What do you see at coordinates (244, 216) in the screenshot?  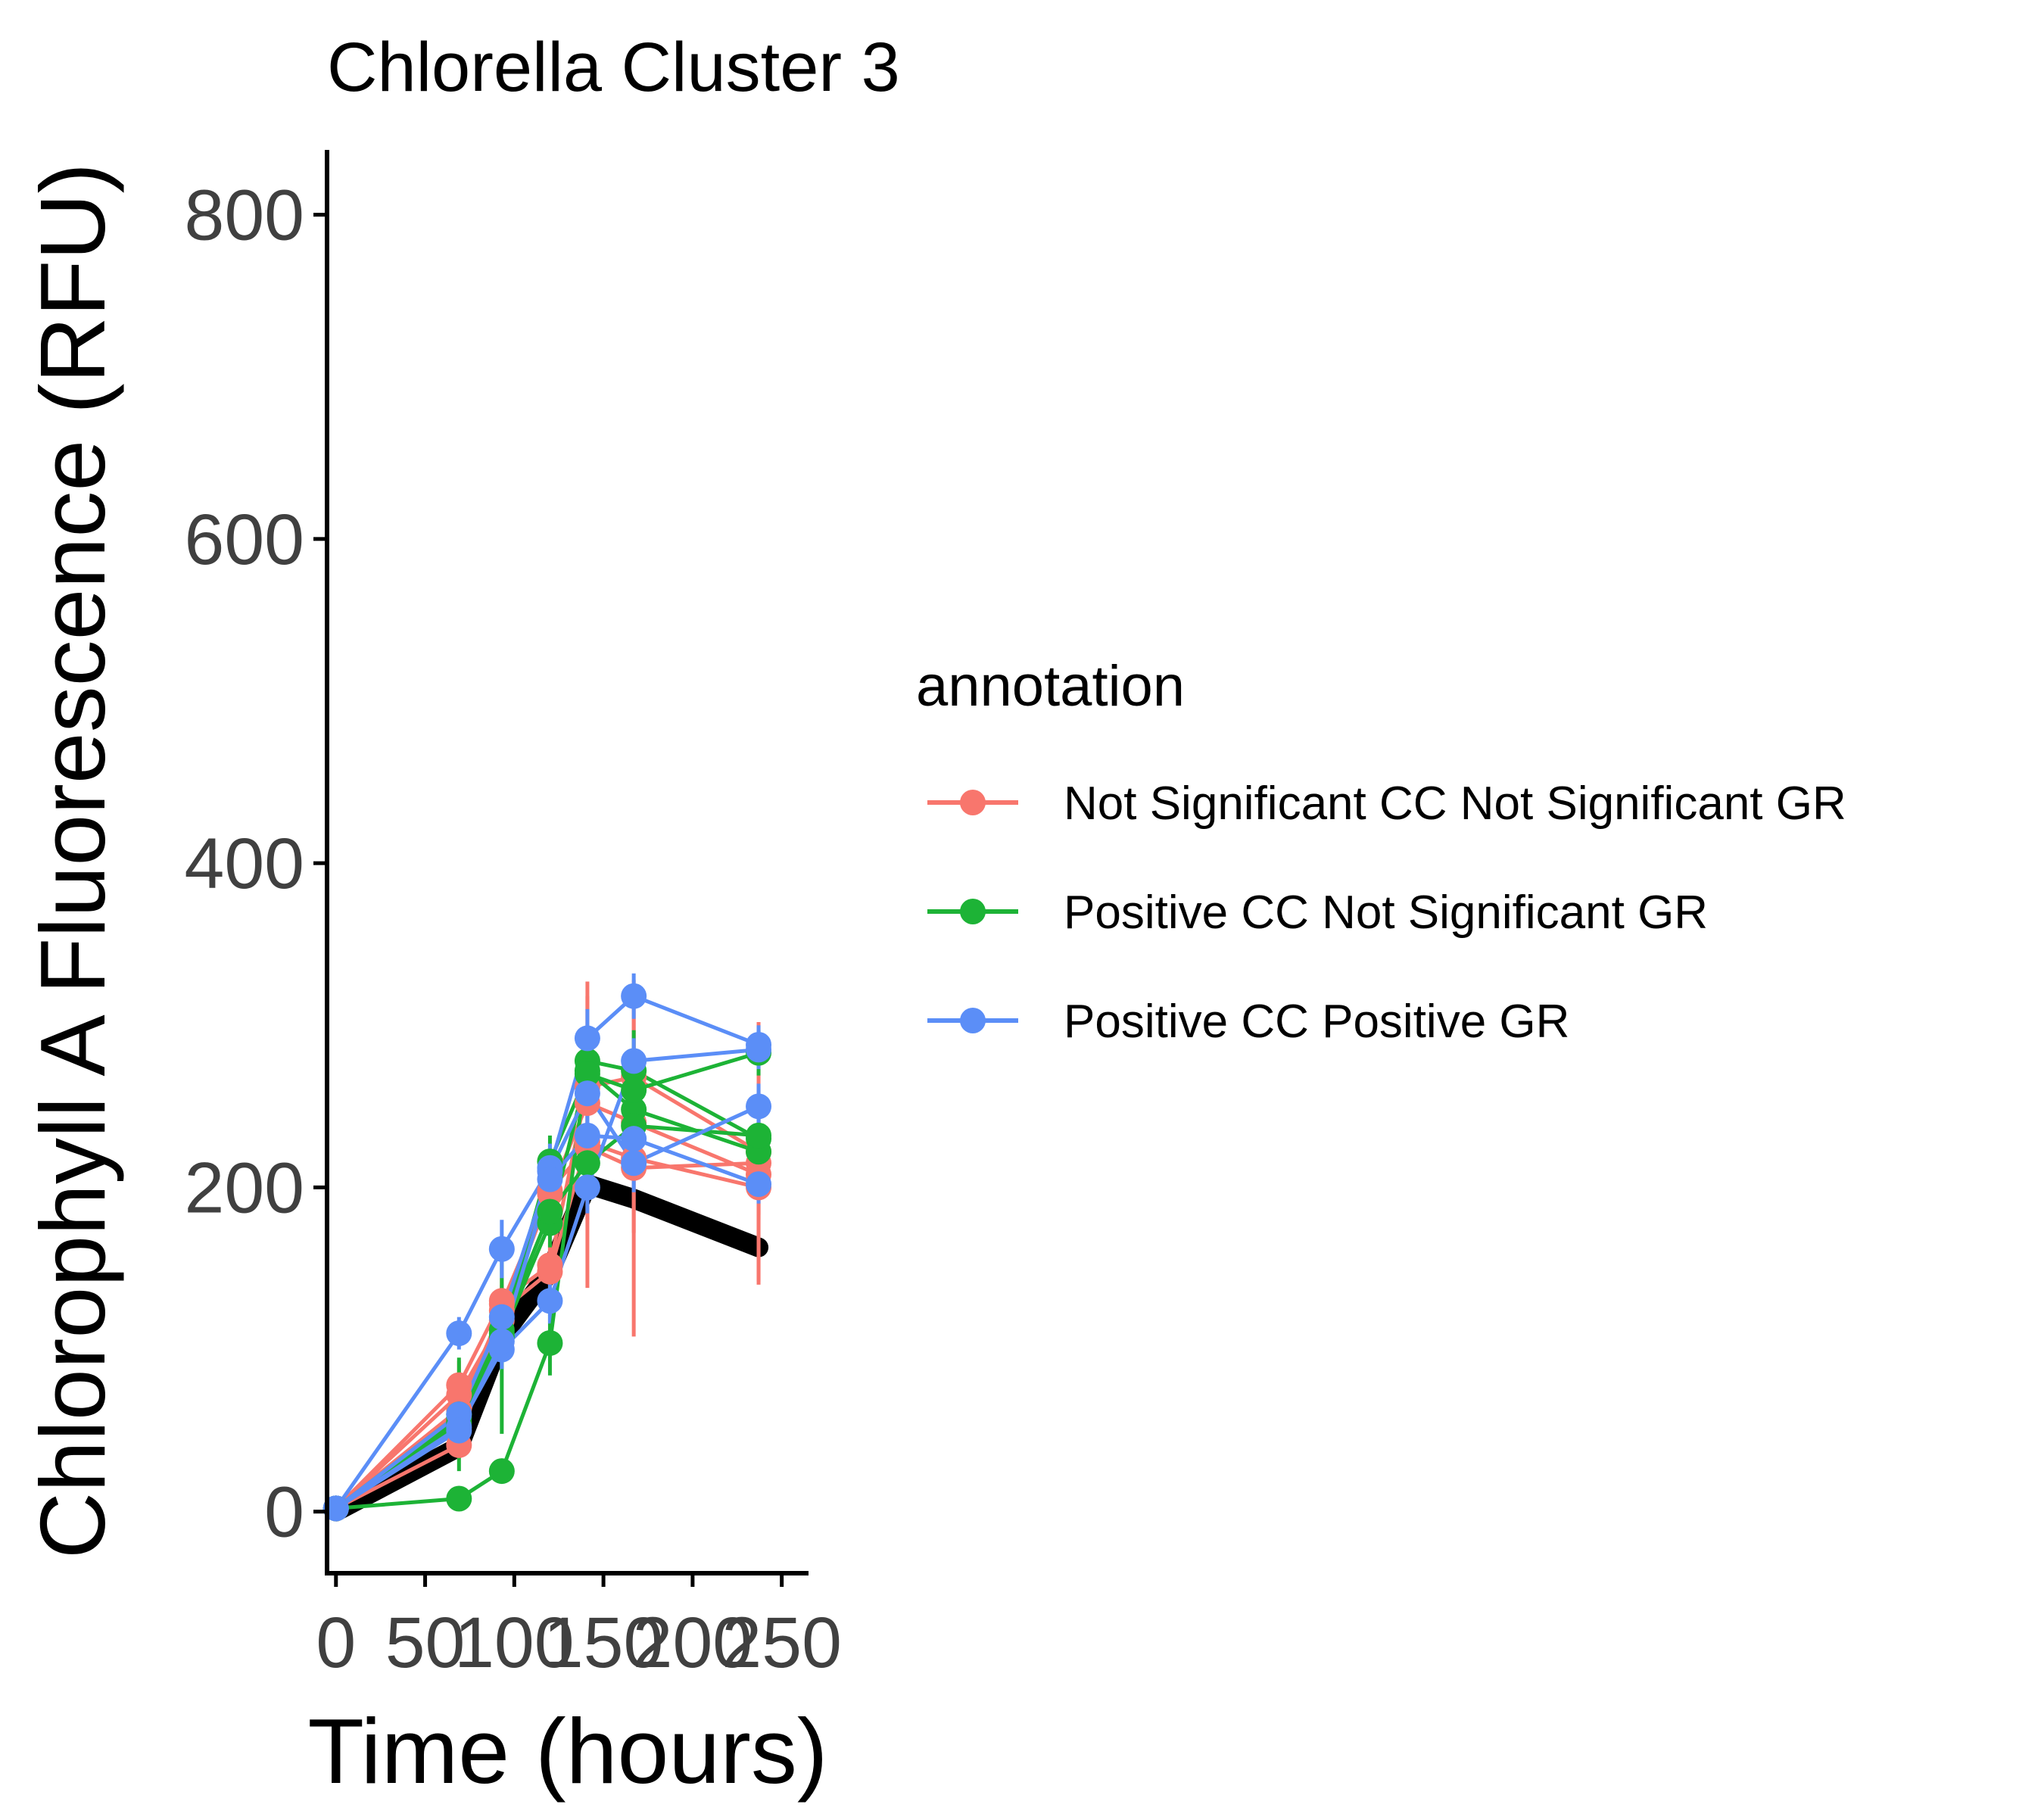 I see `y-tick-label: 800` at bounding box center [244, 216].